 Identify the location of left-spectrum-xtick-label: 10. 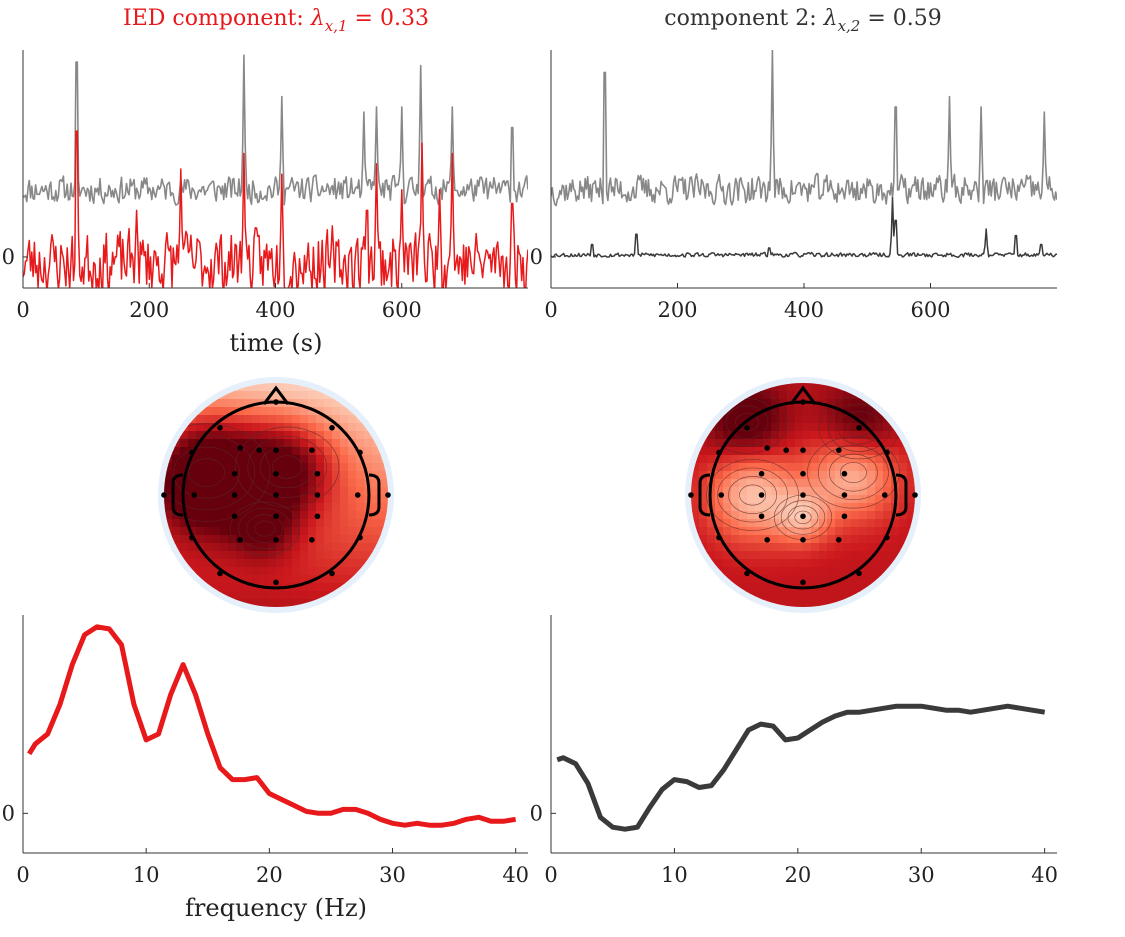
(146, 875).